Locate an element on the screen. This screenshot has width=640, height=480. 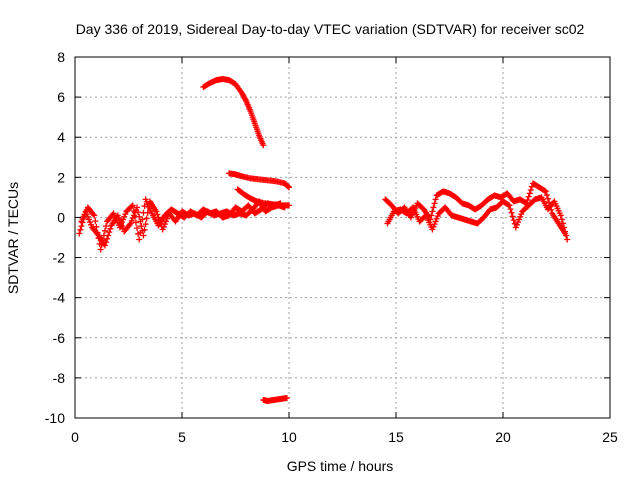
y-tick-label: -4 is located at coordinates (59, 298).